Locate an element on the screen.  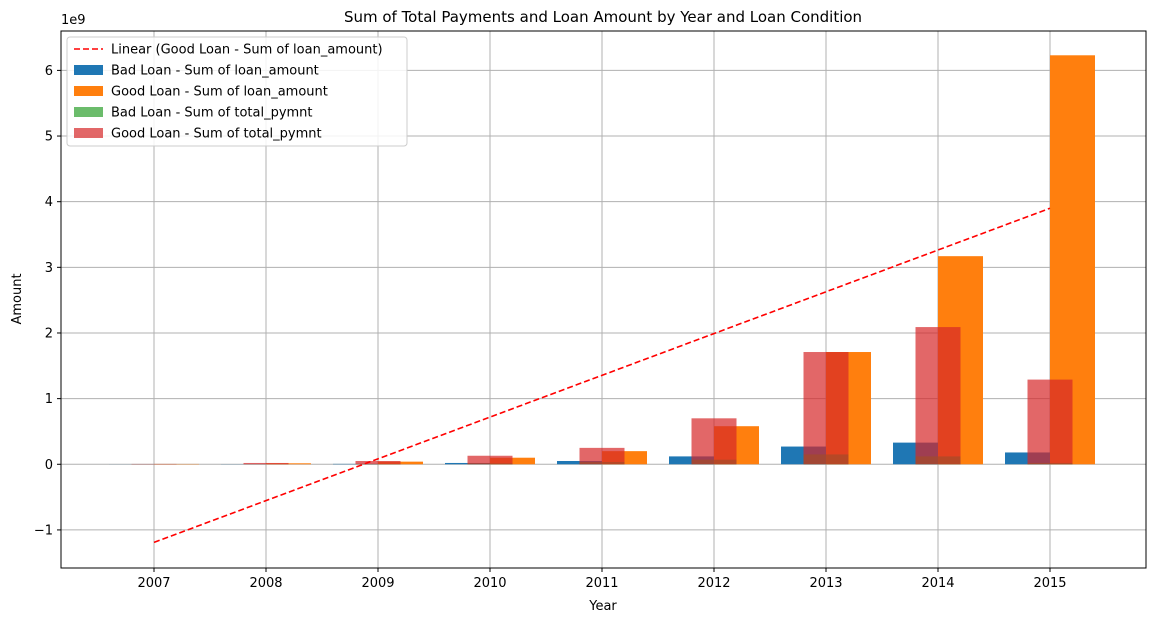
legend-label: Good Loan - Sum of total_pymnt is located at coordinates (216, 134).